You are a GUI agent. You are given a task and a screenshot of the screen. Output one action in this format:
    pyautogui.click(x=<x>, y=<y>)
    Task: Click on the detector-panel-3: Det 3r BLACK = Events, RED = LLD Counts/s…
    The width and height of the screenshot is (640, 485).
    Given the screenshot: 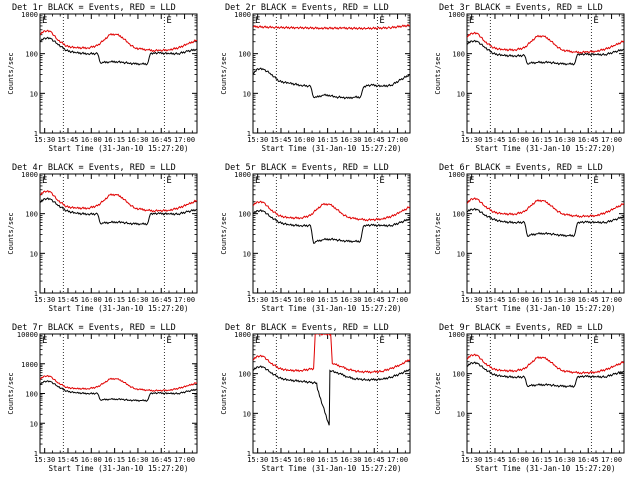 What is the action you would take?
    pyautogui.click(x=529, y=78)
    